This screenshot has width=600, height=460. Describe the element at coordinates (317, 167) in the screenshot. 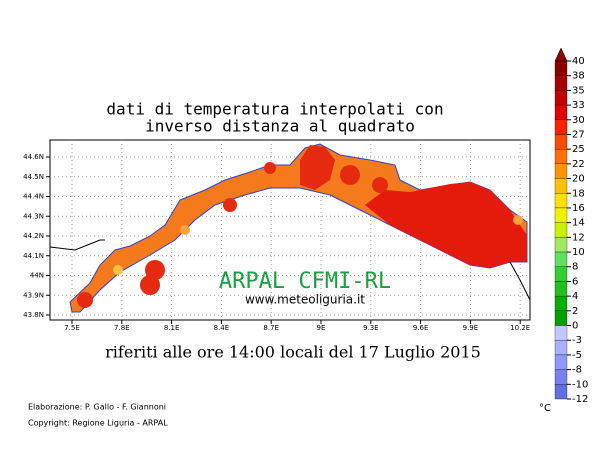

I see `warm-area-north` at that location.